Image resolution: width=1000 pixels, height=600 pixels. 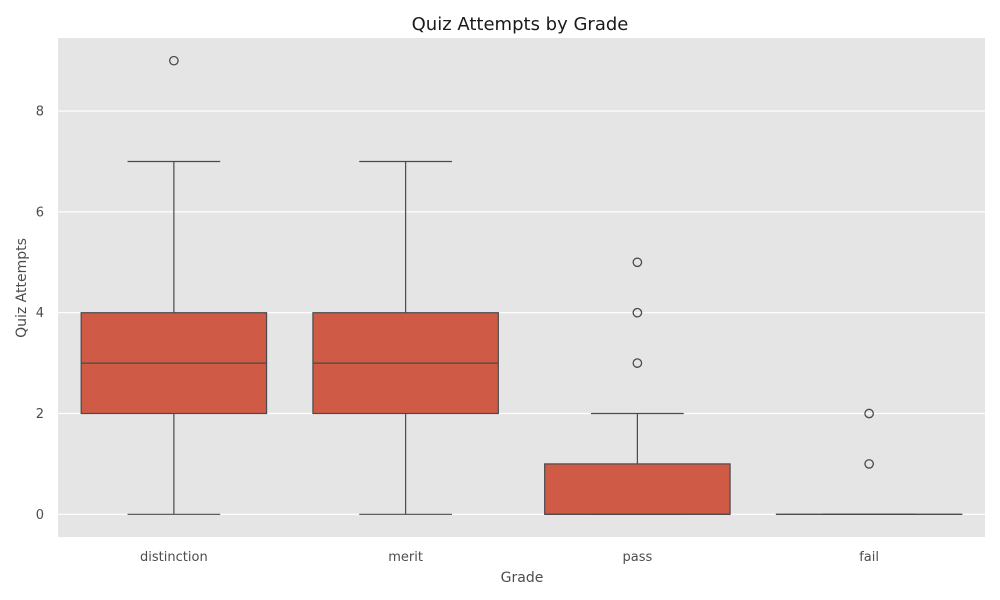 I want to click on x-tick-label: fail, so click(x=869, y=557).